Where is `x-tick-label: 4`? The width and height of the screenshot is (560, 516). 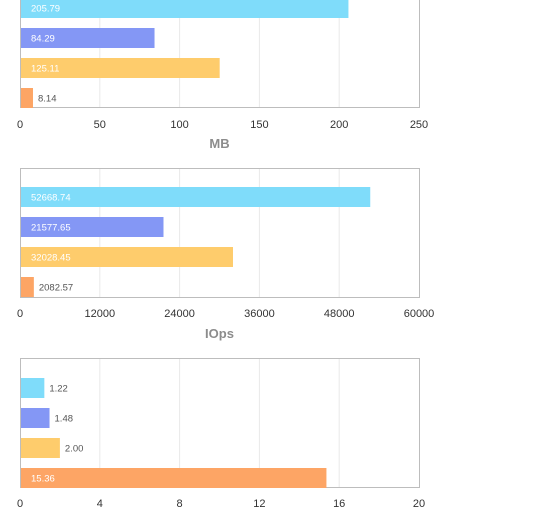 x-tick-label: 4 is located at coordinates (100, 504).